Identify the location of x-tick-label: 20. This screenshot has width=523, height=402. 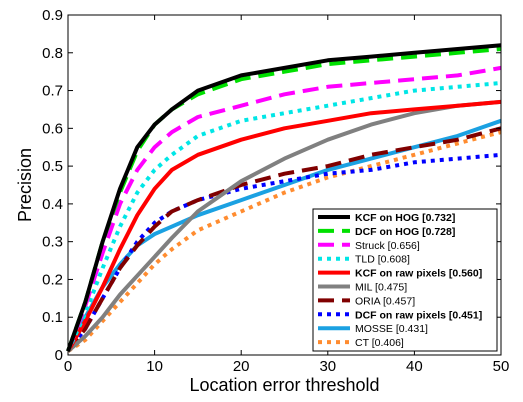
(241, 366).